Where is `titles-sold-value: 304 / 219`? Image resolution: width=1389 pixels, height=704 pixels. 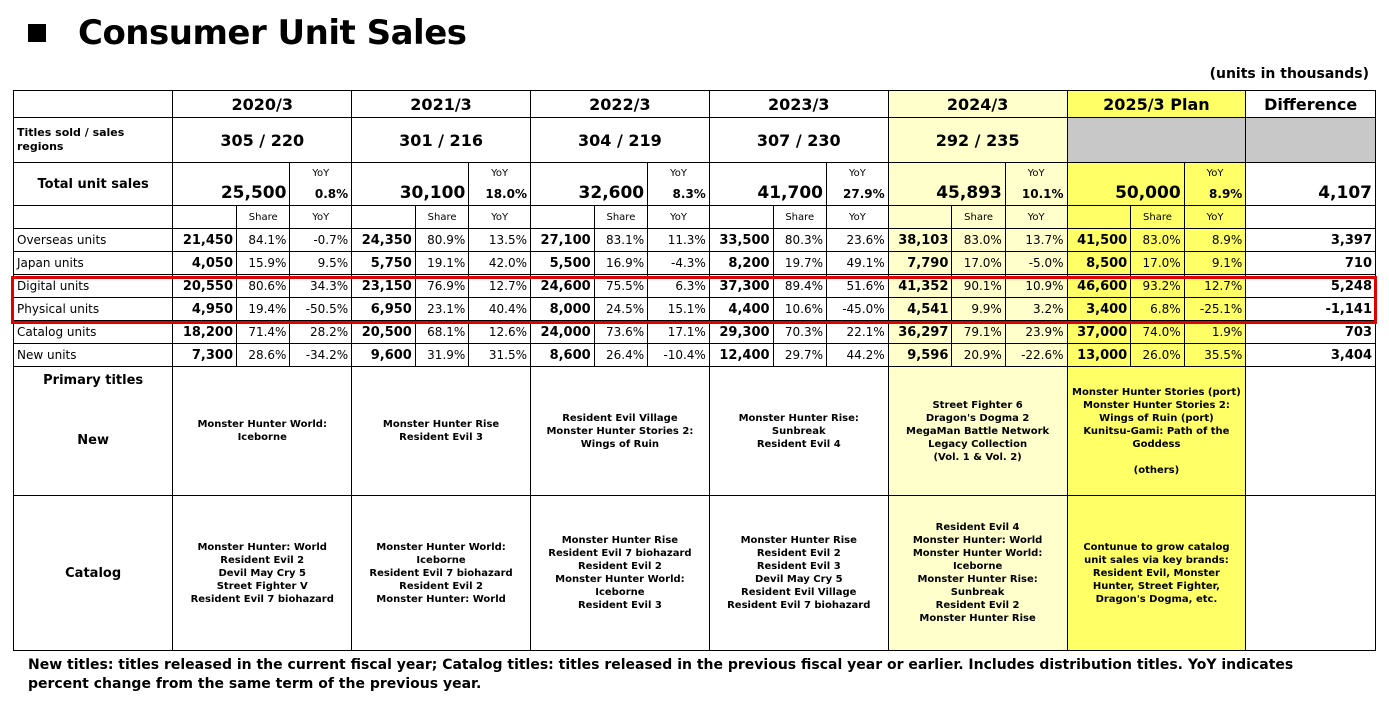
titles-sold-value: 304 / 219 is located at coordinates (619, 140).